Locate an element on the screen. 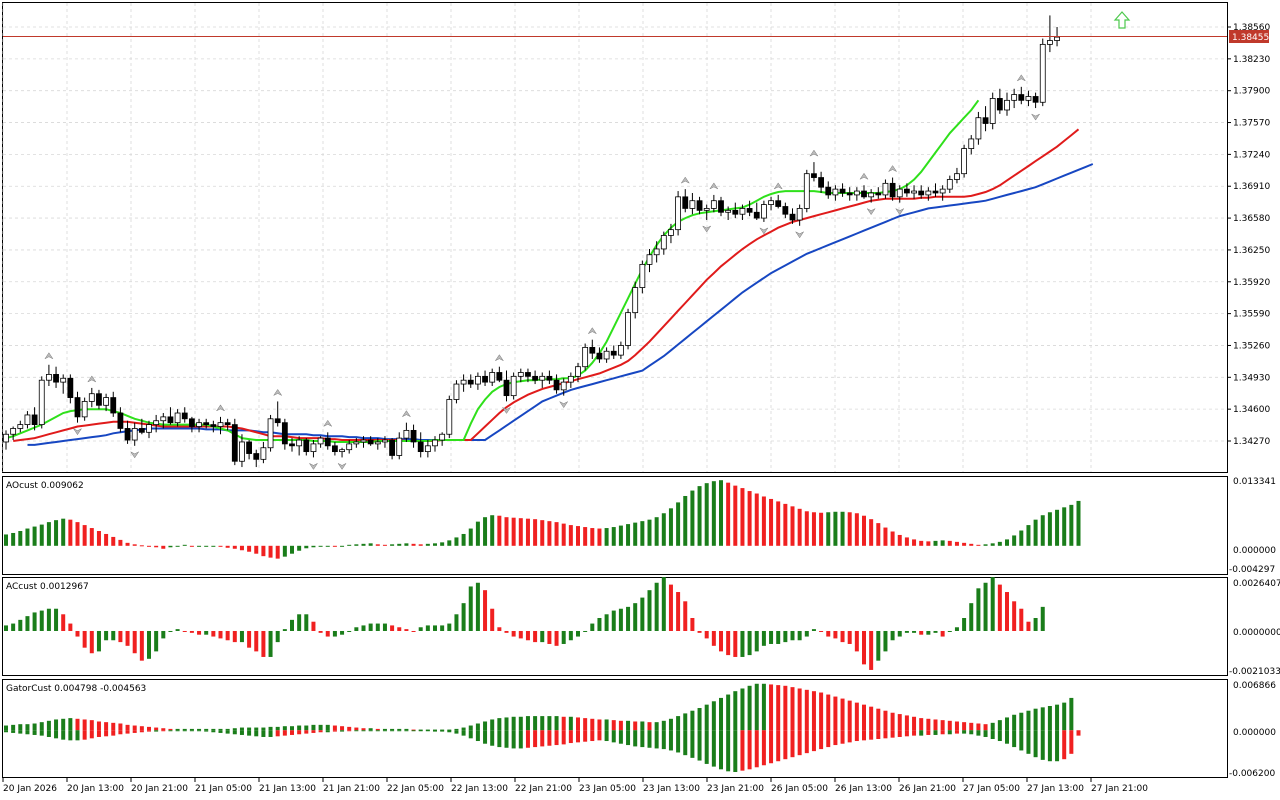  gator-axis: 0.006866 0.000000 -0.006200 is located at coordinates (1252, 730).